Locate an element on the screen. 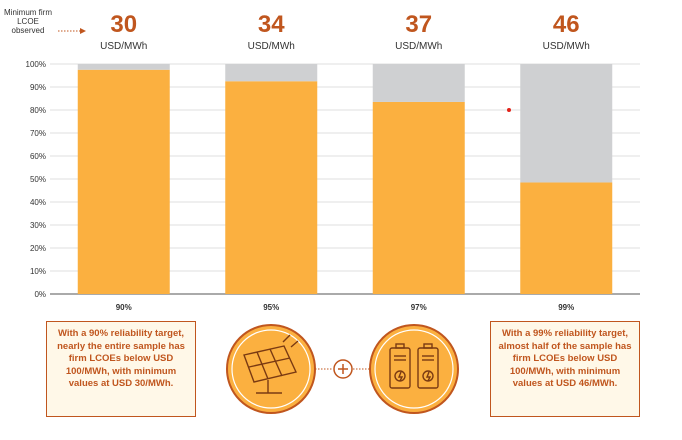  y-tick-label: 90% is located at coordinates (38, 87).